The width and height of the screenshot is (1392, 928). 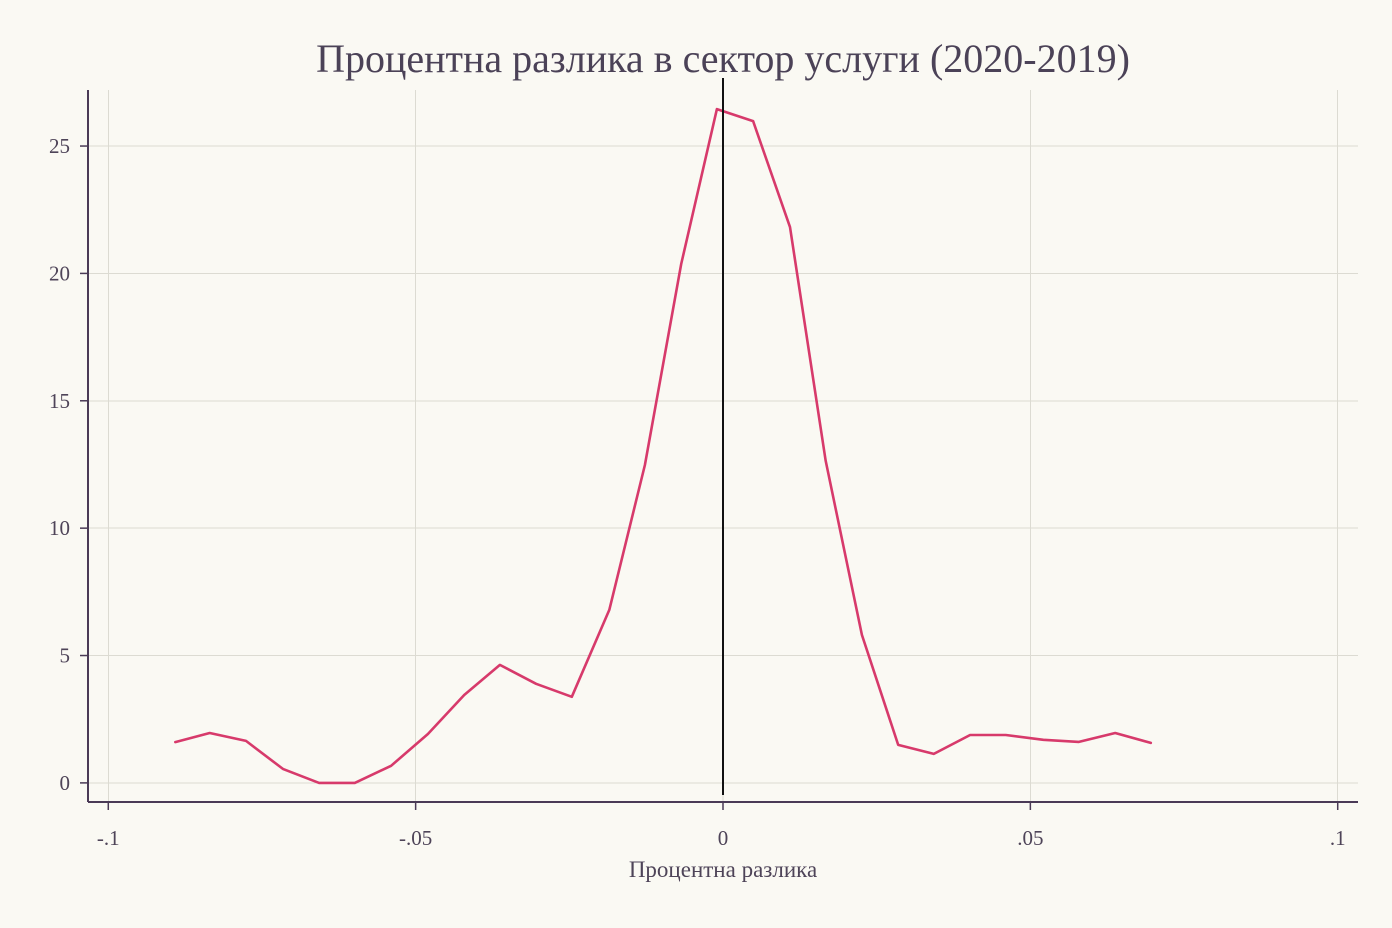 I want to click on y-tick-label: 25, so click(x=59, y=146).